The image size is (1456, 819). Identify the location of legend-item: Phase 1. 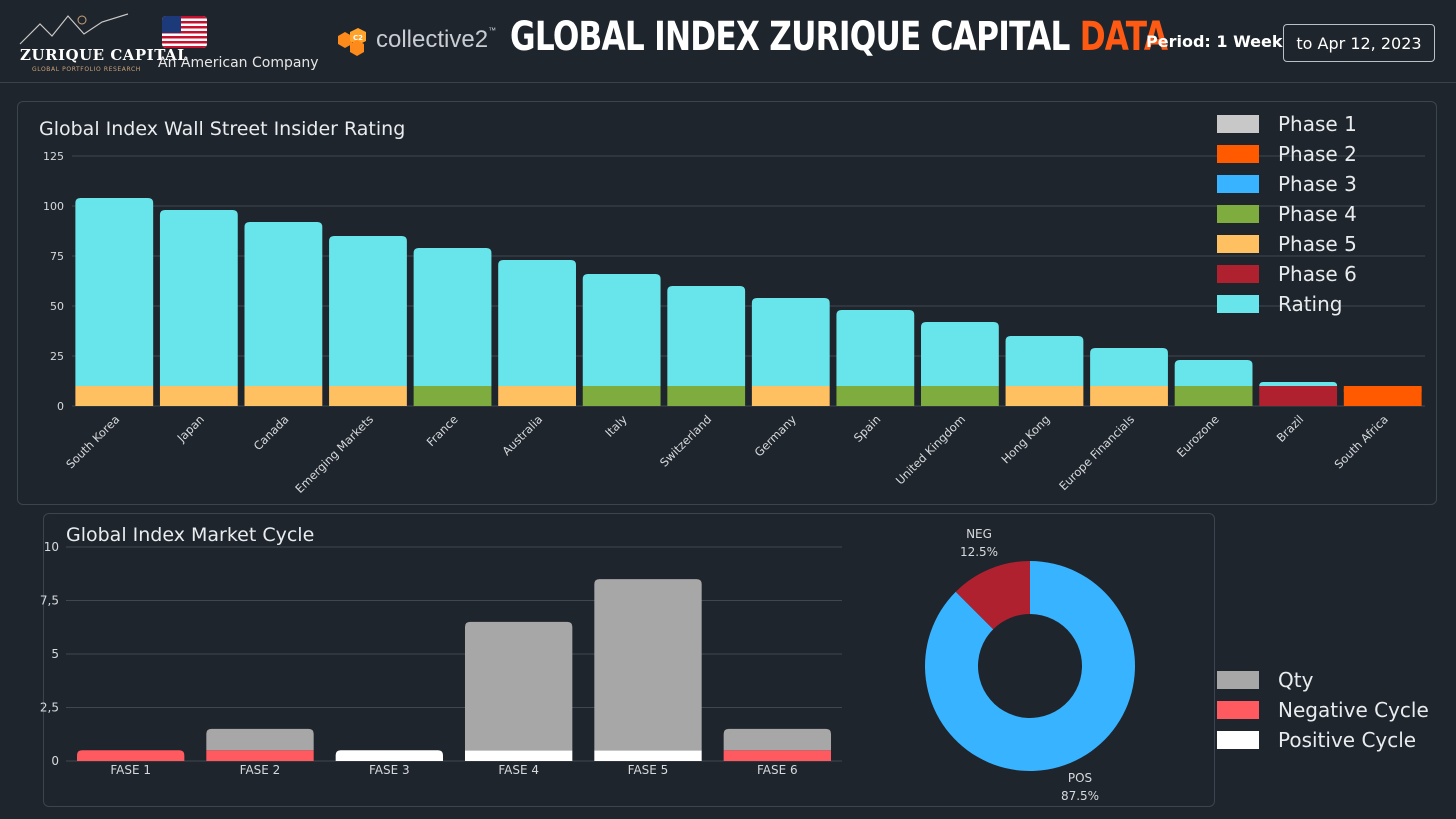
(1287, 124).